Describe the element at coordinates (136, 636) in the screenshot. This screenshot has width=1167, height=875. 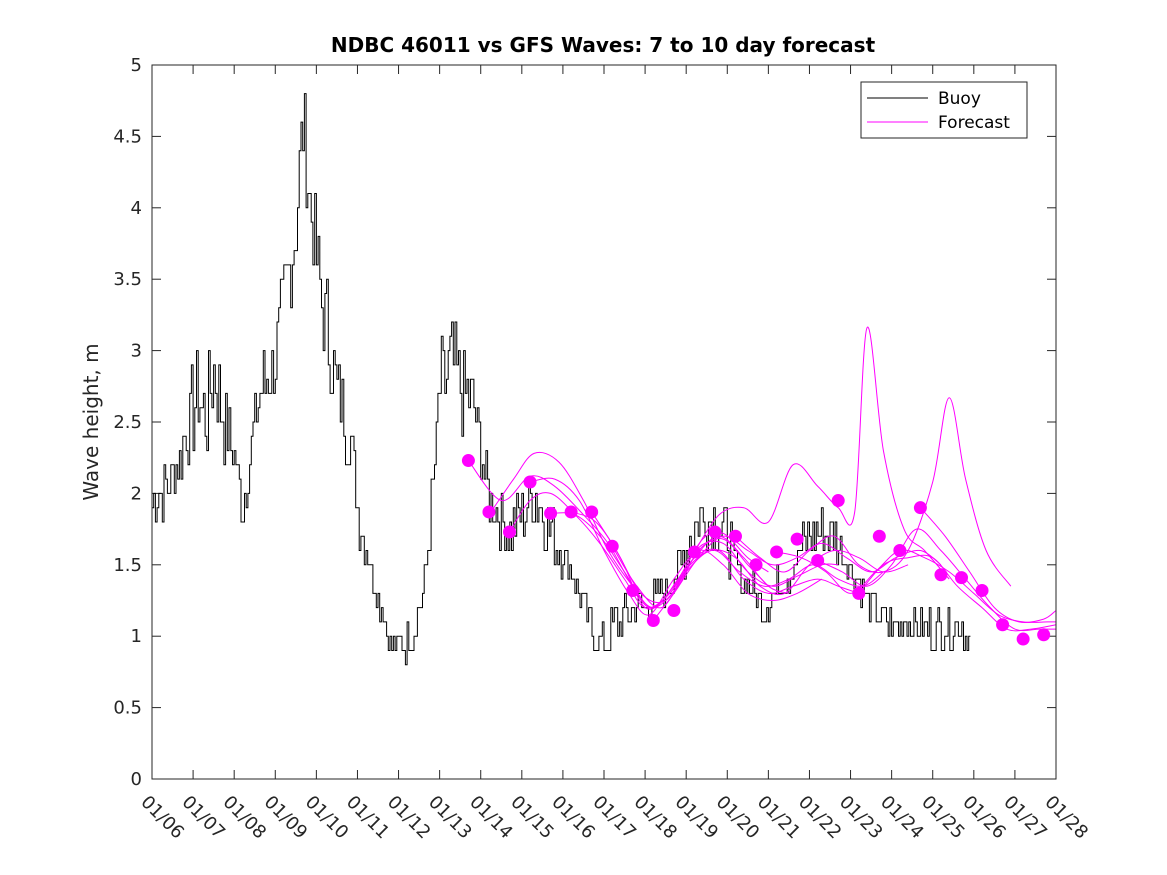
I see `y-tick-label: 1` at that location.